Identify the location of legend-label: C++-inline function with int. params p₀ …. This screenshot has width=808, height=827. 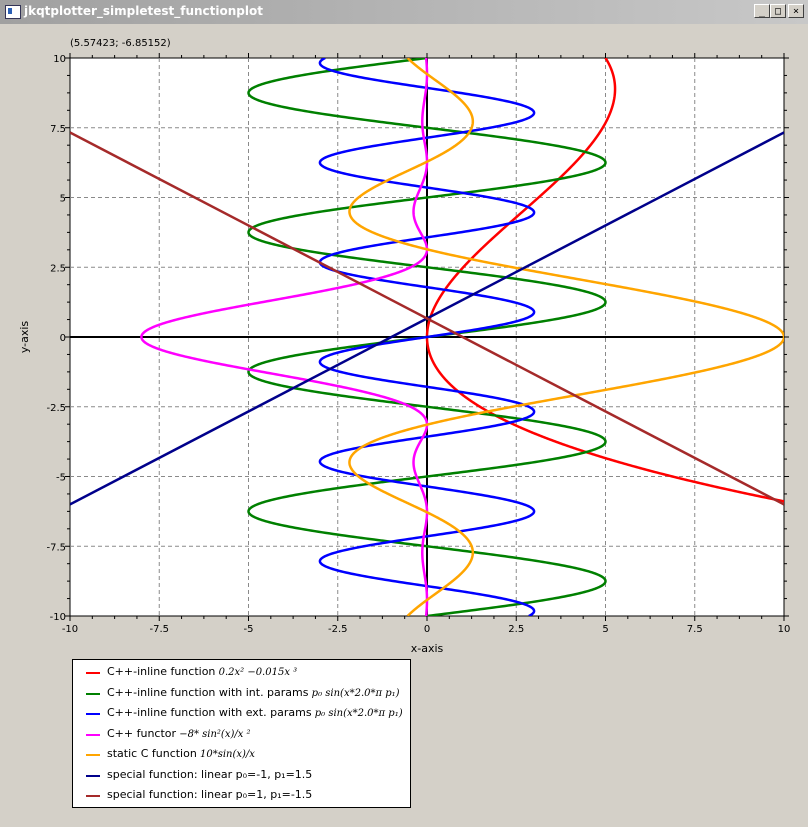
(253, 692).